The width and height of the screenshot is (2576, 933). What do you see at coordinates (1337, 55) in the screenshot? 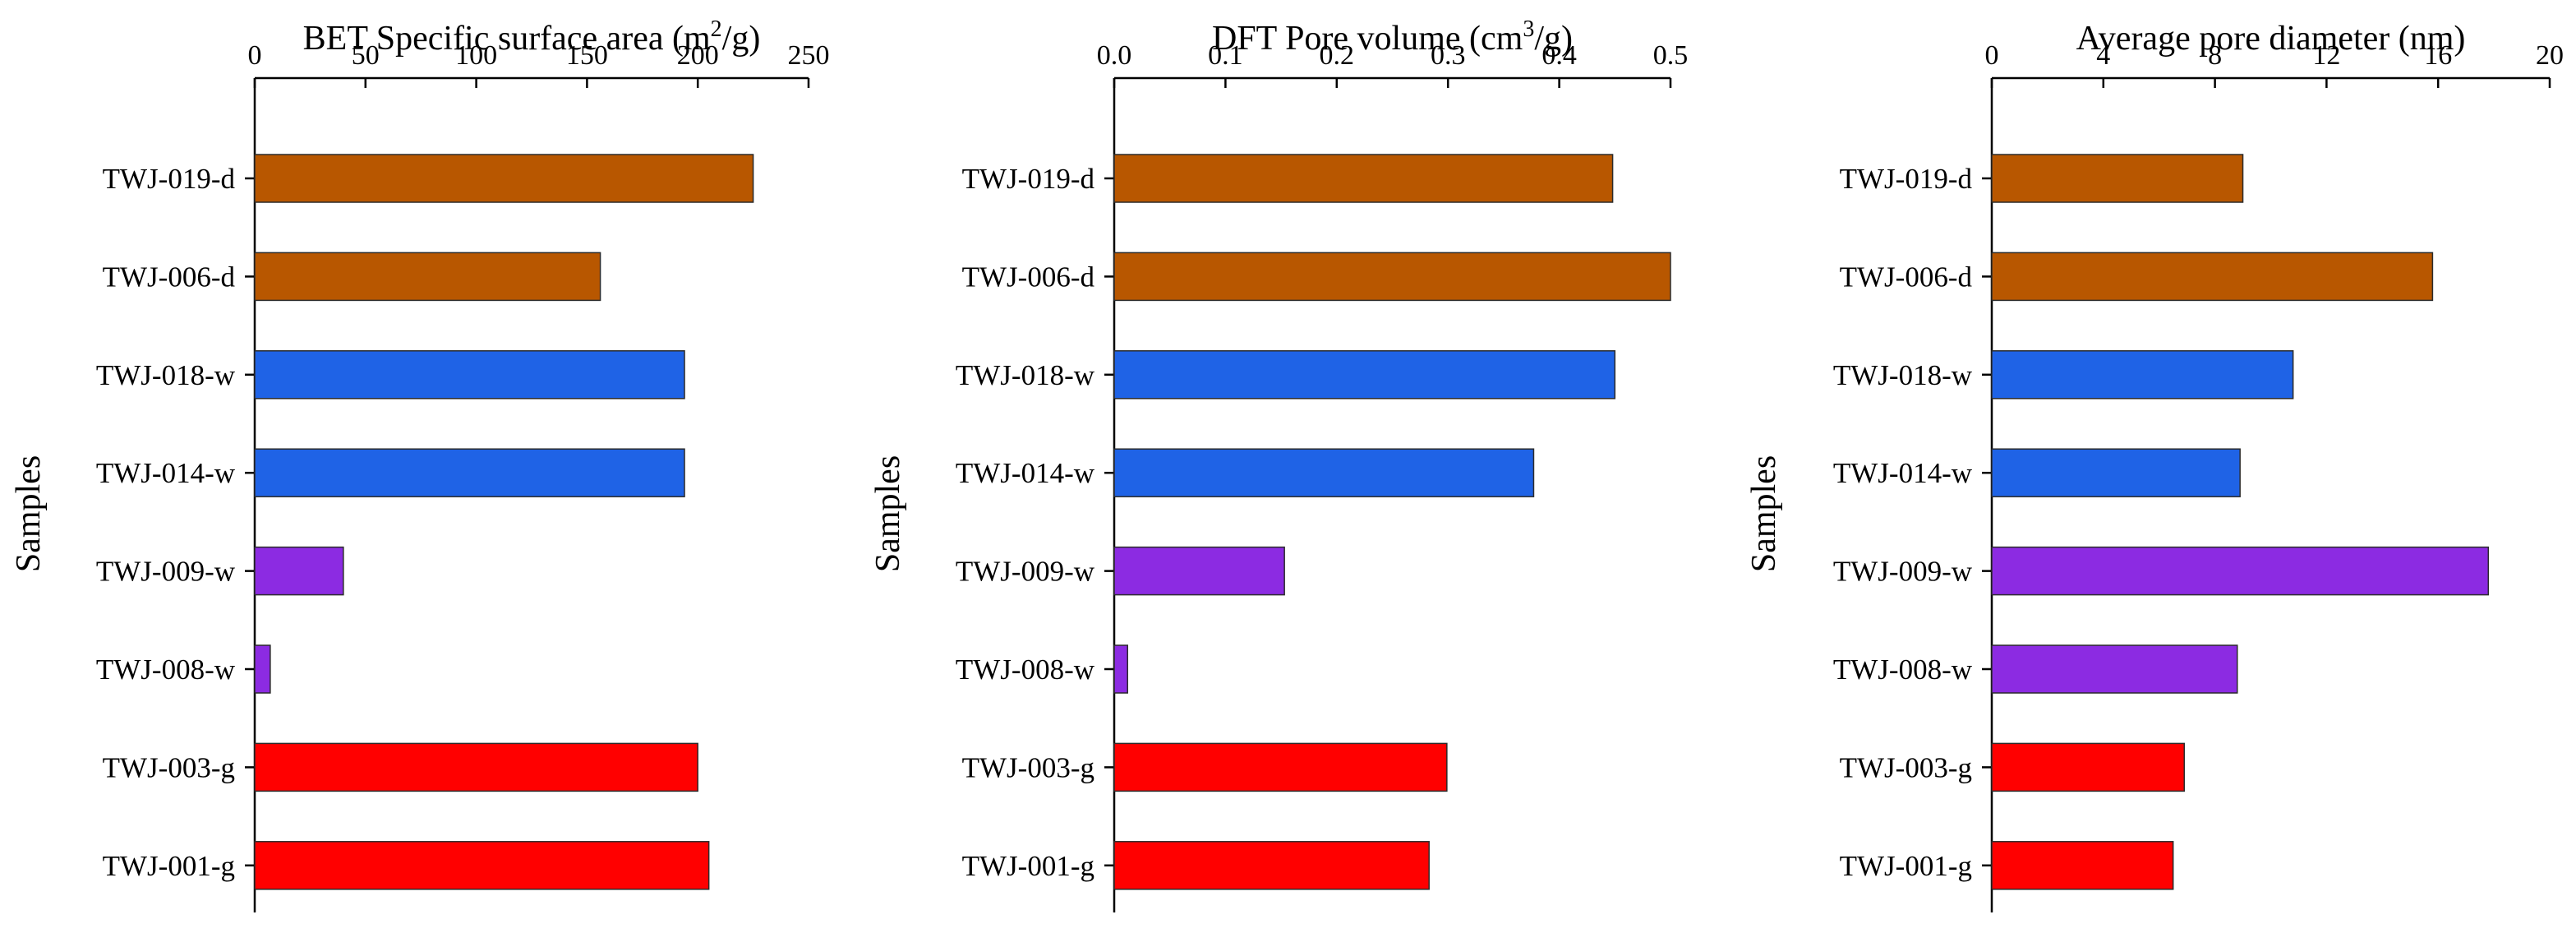
I see `x-tick-label: 0.2` at bounding box center [1337, 55].